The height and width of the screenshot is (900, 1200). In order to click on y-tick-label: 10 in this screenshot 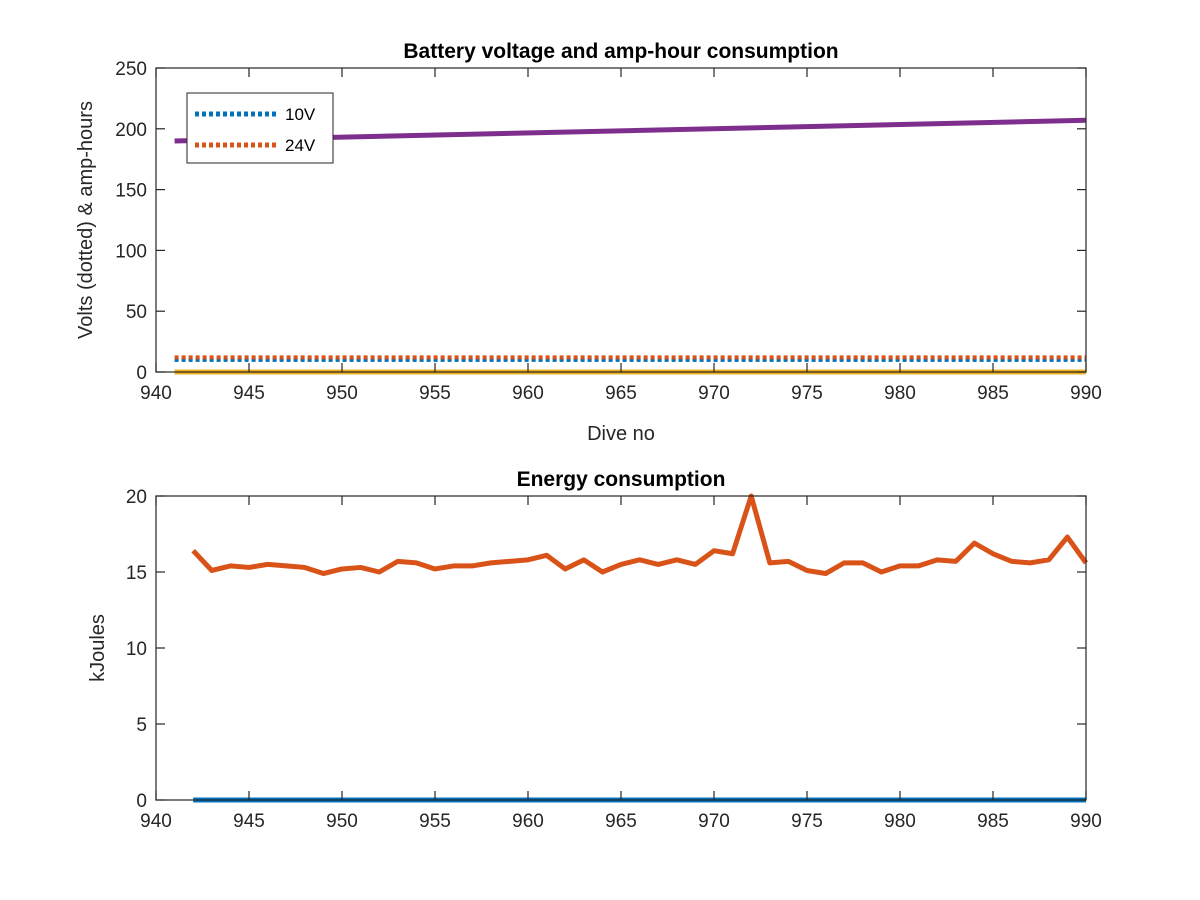, I will do `click(136, 649)`.